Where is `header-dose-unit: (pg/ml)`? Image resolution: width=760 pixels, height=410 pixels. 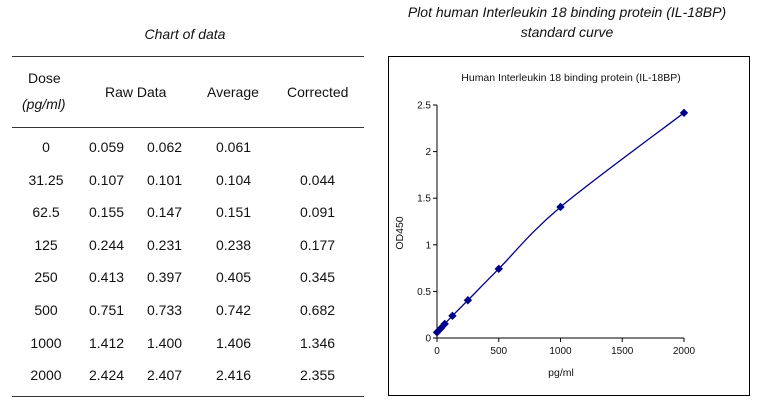 header-dose-unit: (pg/ml) is located at coordinates (44, 104).